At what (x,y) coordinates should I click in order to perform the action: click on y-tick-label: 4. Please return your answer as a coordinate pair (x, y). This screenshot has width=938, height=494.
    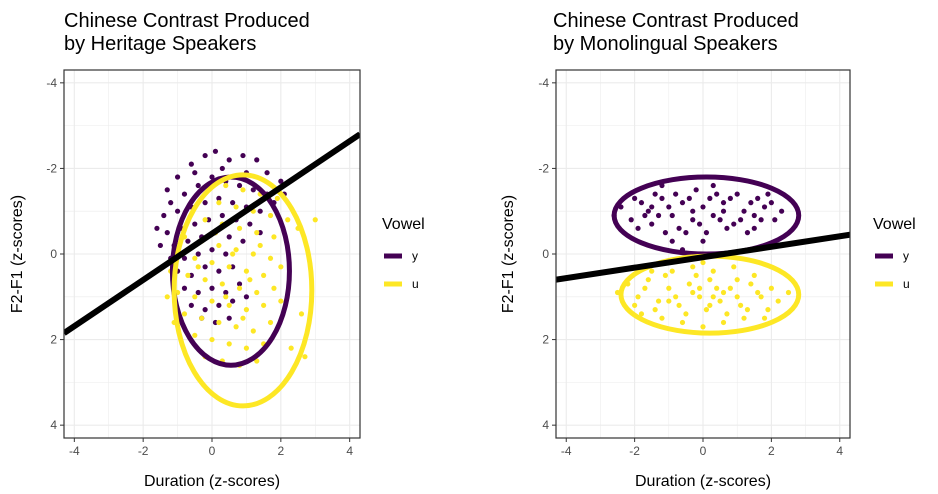
    Looking at the image, I should click on (545, 425).